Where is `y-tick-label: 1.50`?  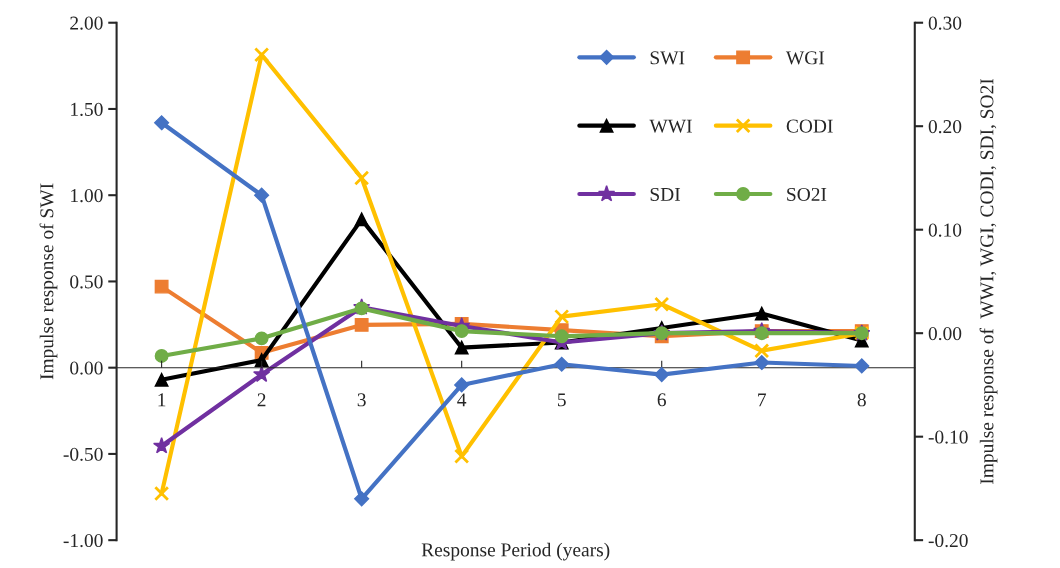
y-tick-label: 1.50 is located at coordinates (87, 109).